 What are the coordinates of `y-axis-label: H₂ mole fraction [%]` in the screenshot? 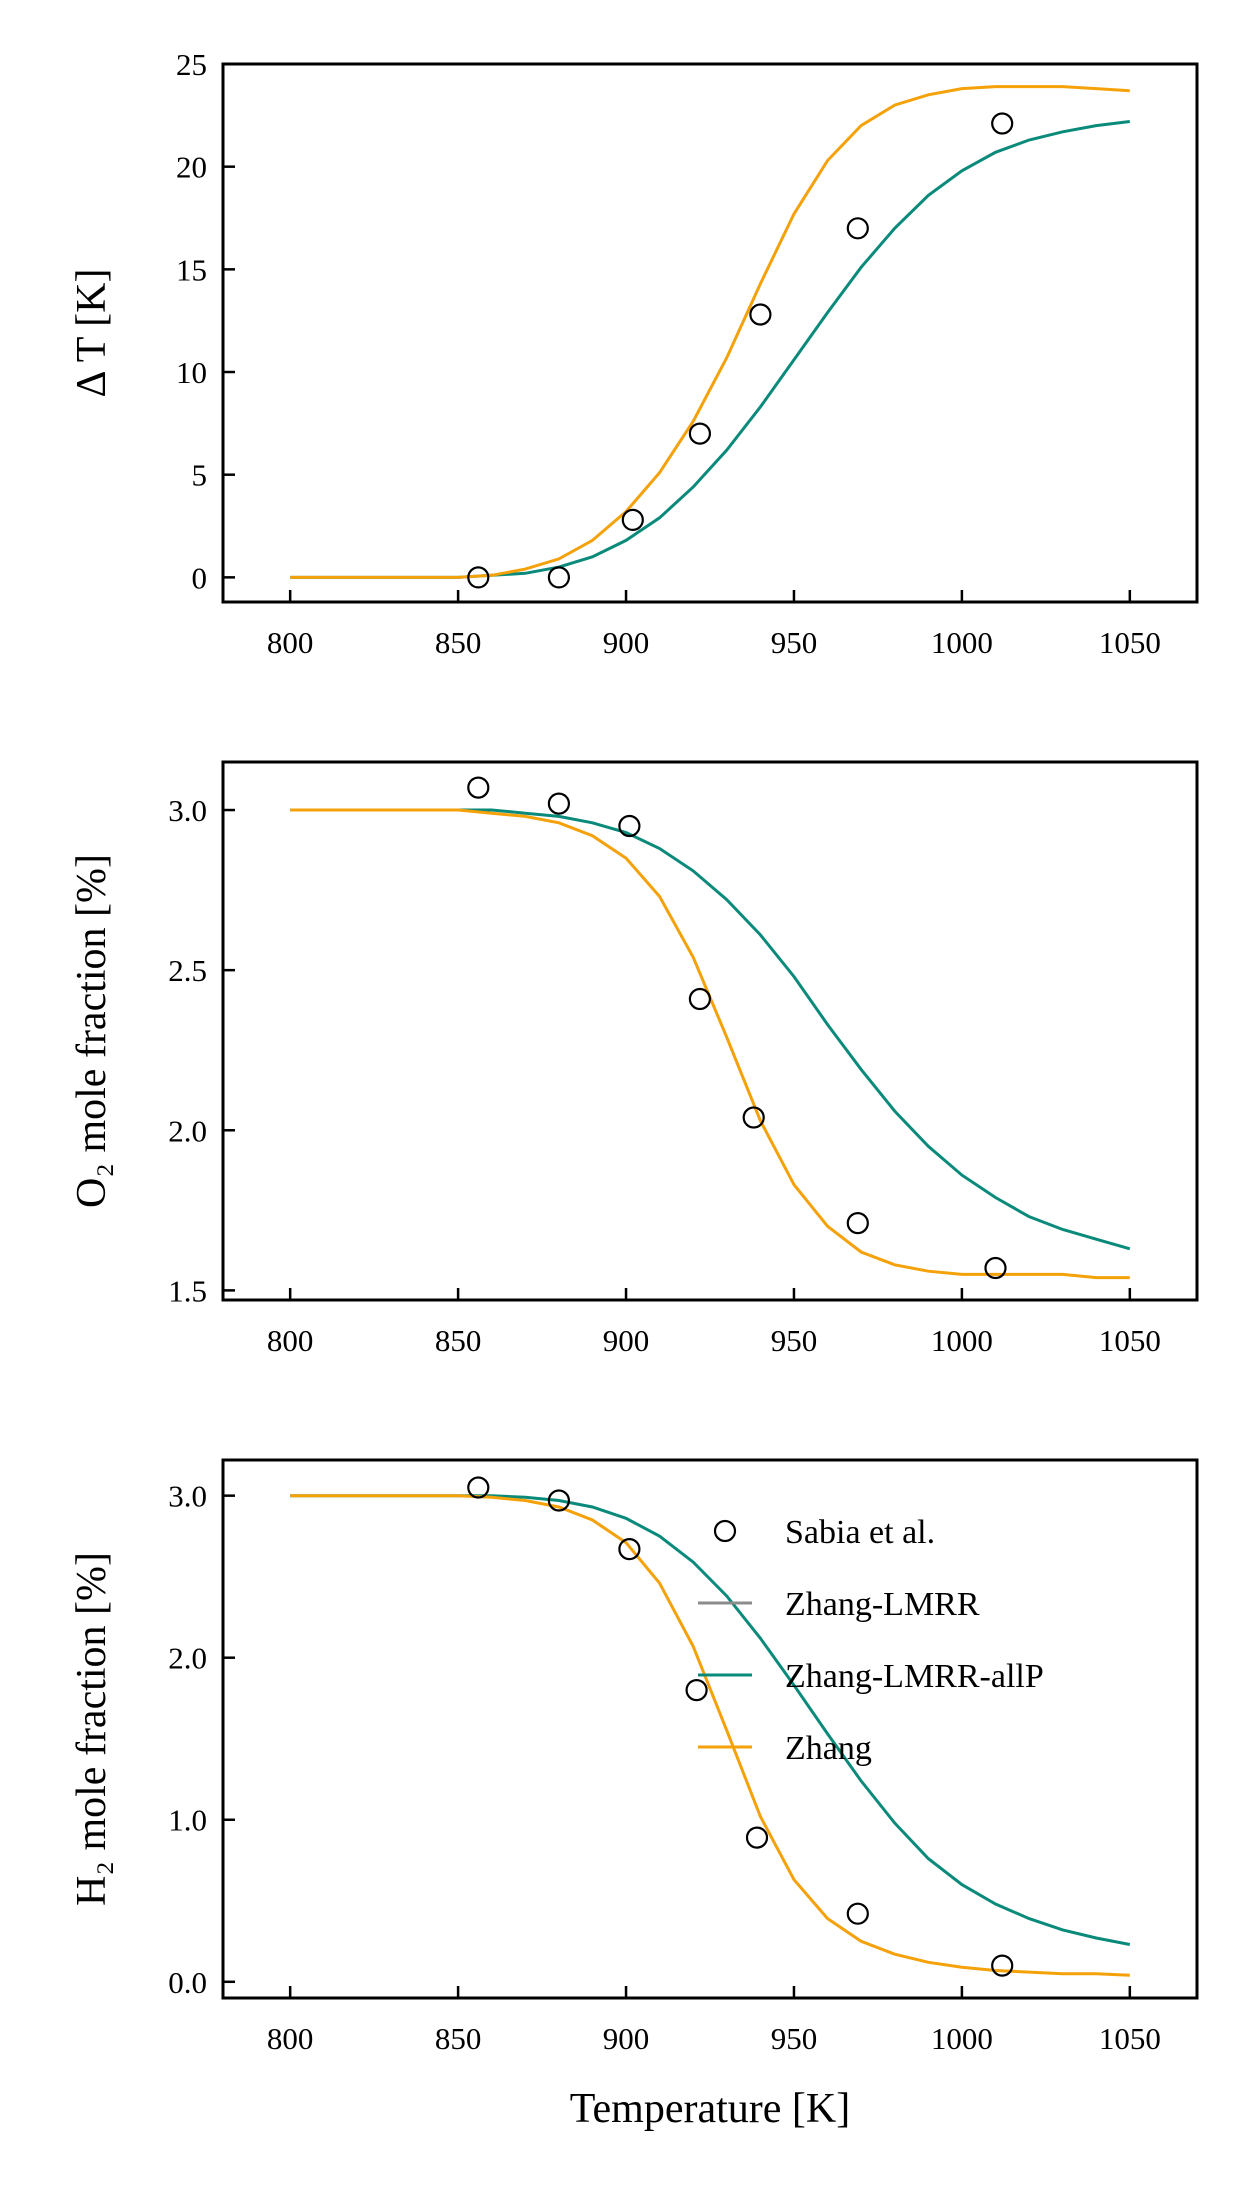 It's located at (92, 1729).